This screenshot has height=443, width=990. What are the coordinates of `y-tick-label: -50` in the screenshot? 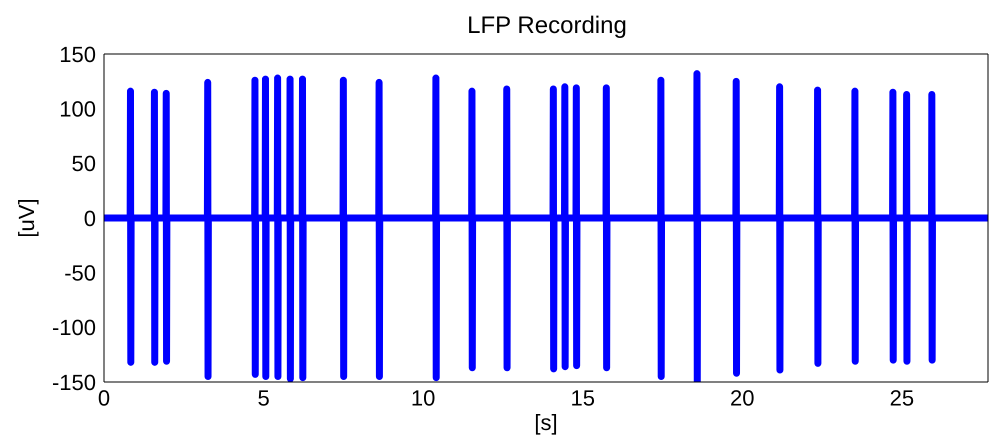 It's located at (80, 273).